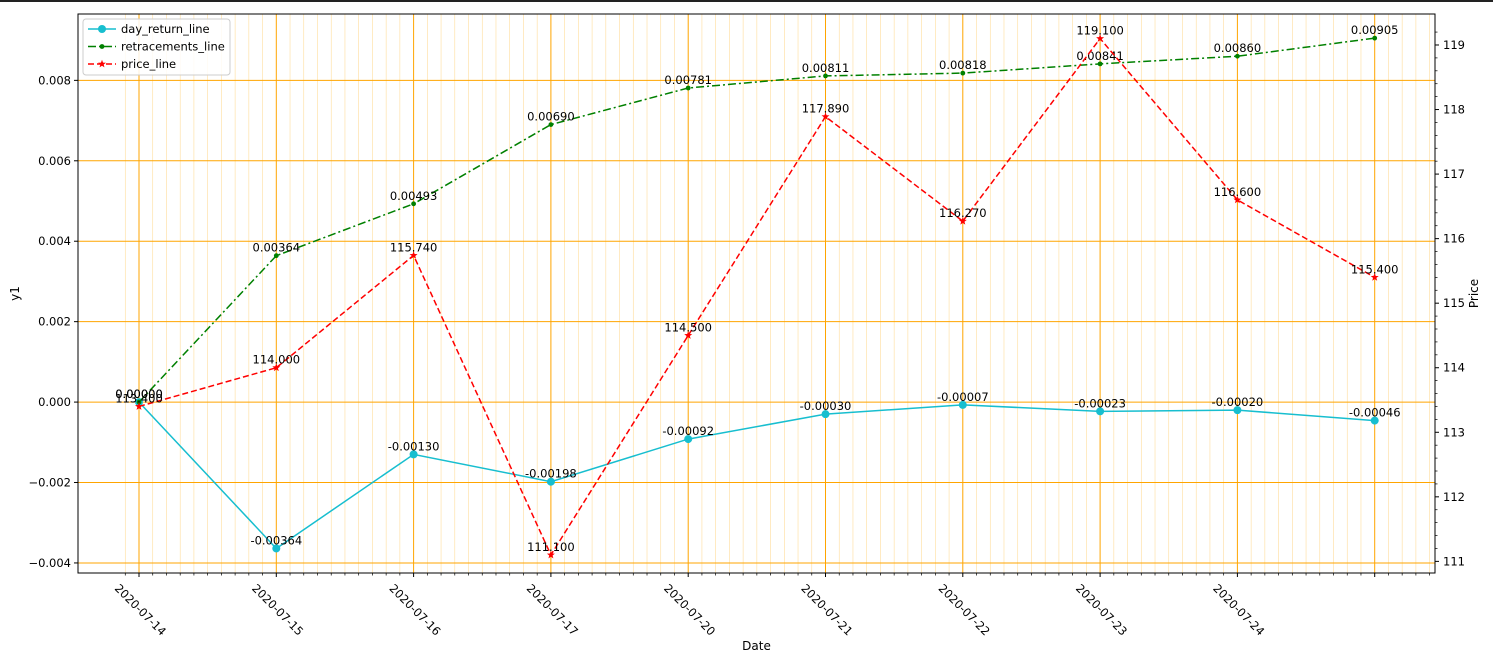 The image size is (1493, 666). I want to click on data-label: -0.00046, so click(1375, 413).